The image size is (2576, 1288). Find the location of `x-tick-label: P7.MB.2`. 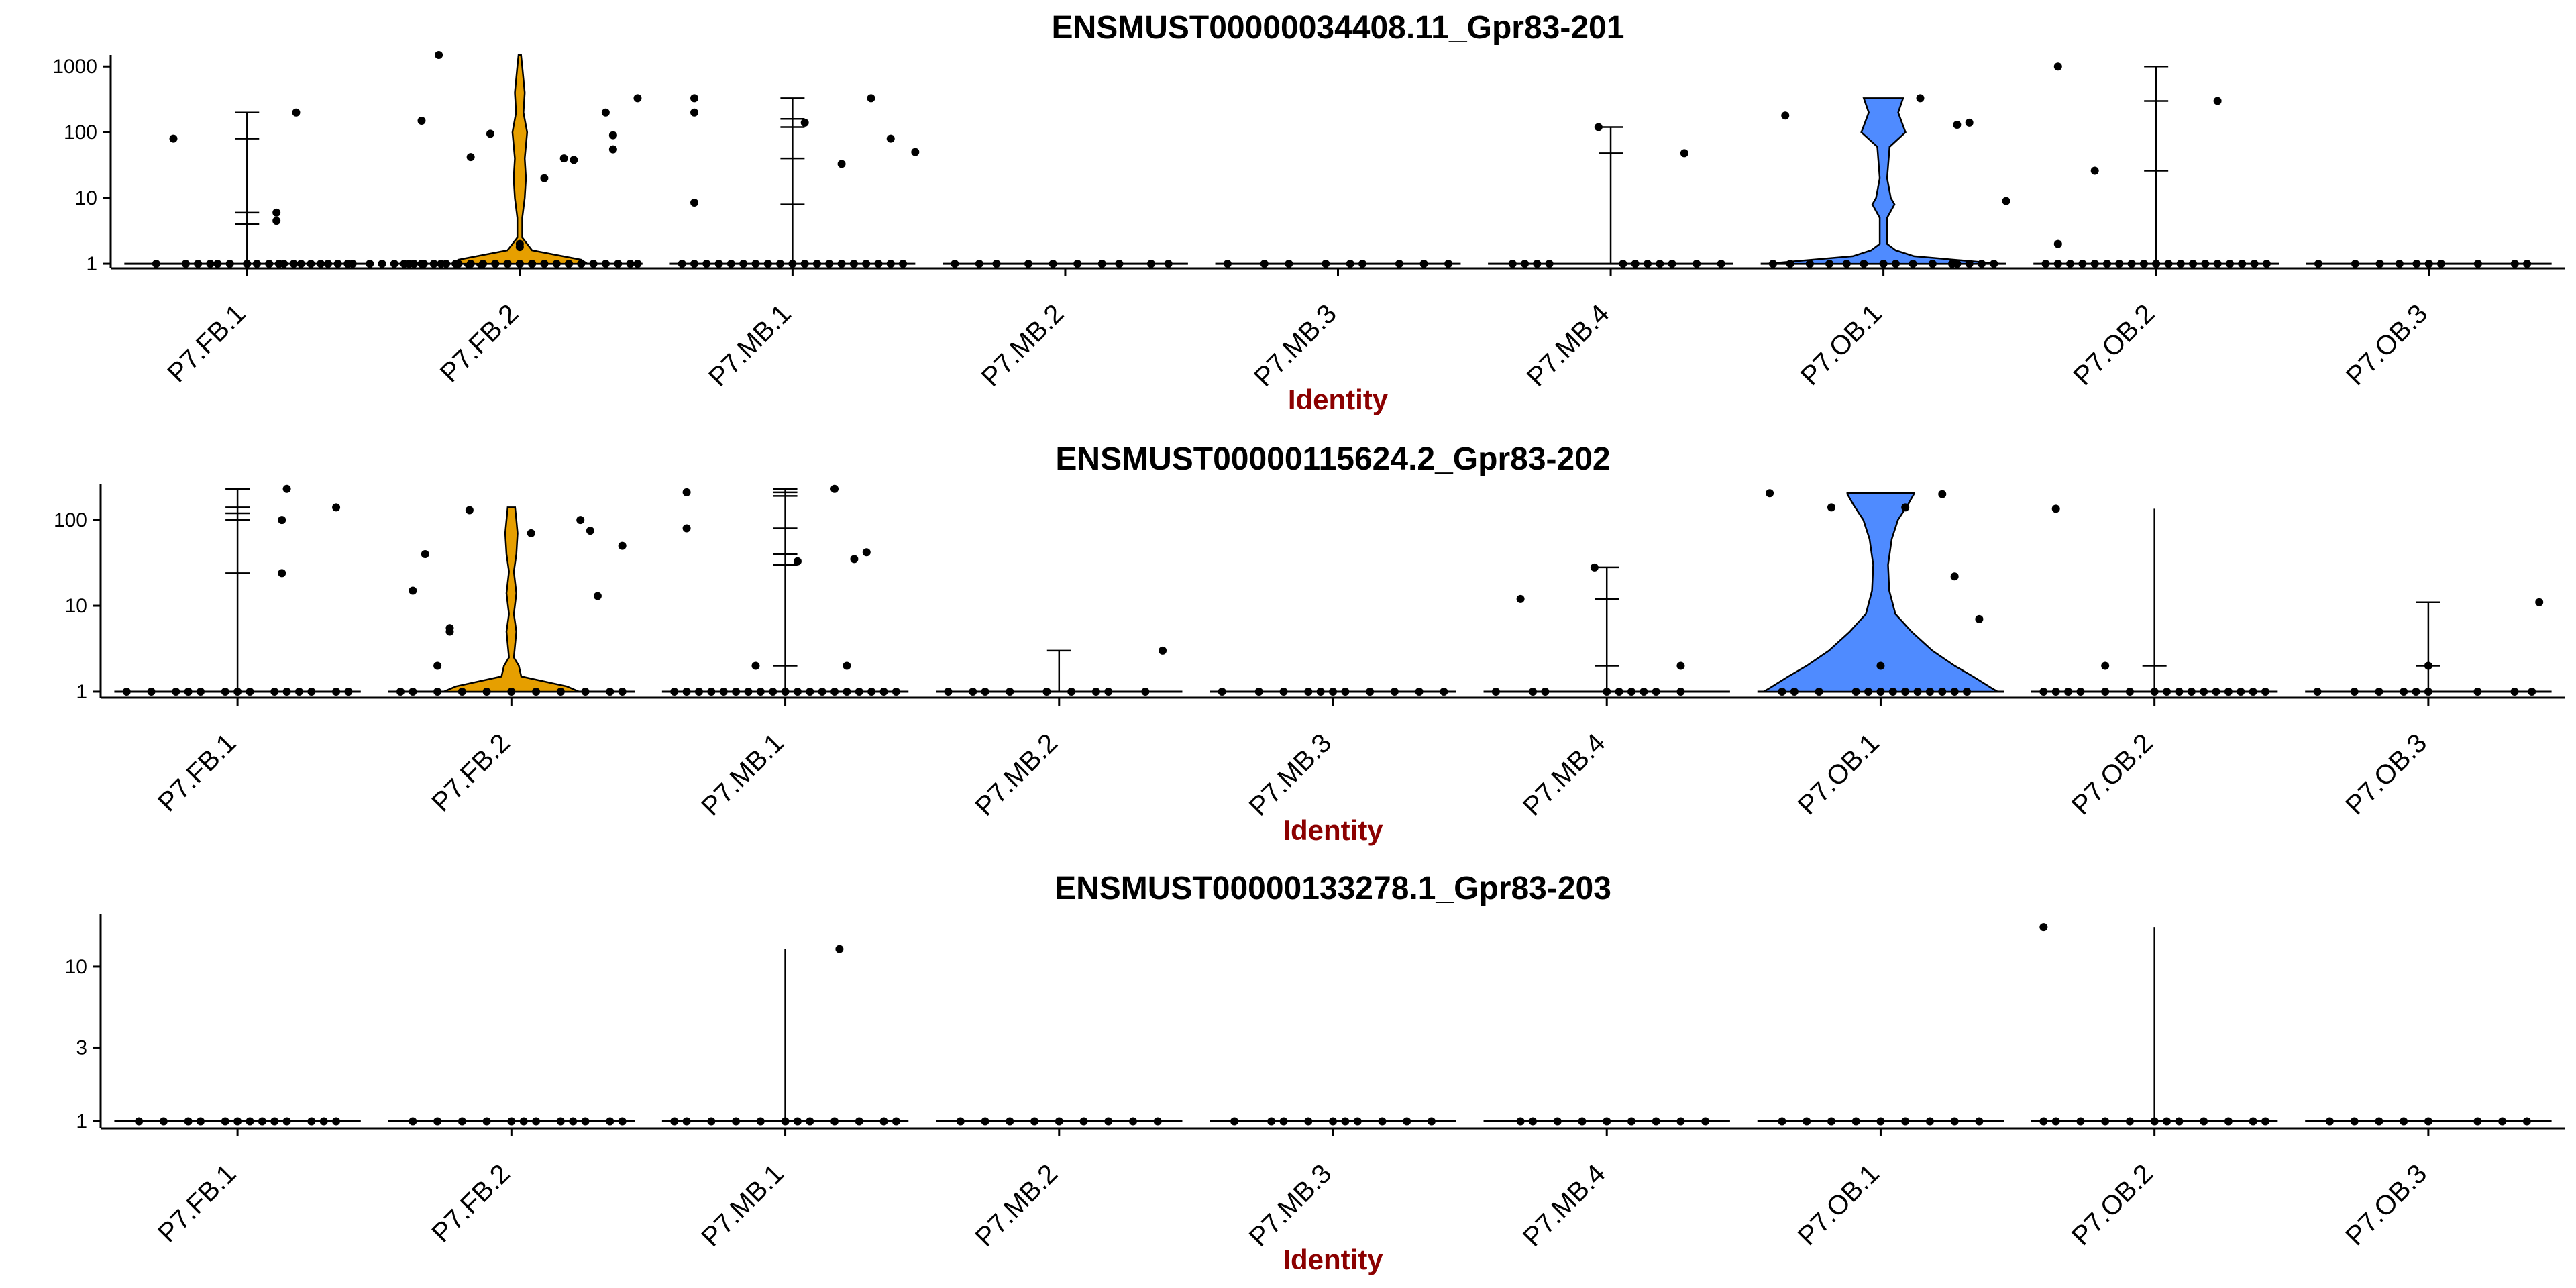

x-tick-label: P7.MB.2 is located at coordinates (1023, 345).